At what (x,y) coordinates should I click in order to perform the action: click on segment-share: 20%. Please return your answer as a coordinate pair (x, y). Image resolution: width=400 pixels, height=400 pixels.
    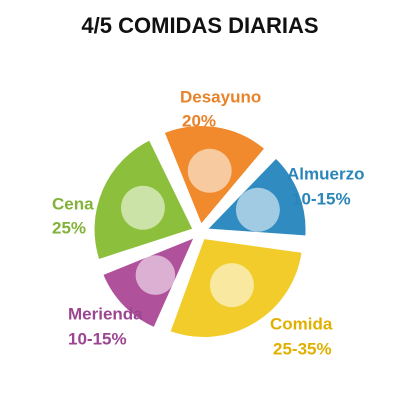
    Looking at the image, I should click on (199, 120).